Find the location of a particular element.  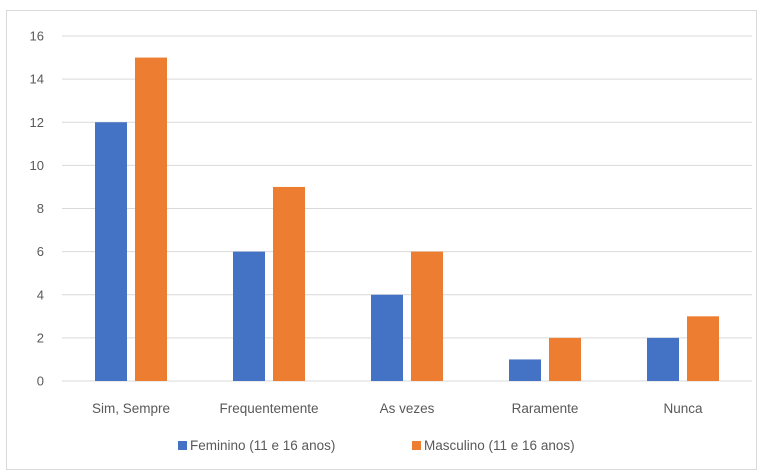

y-tick-label-6: 6 is located at coordinates (40, 251).